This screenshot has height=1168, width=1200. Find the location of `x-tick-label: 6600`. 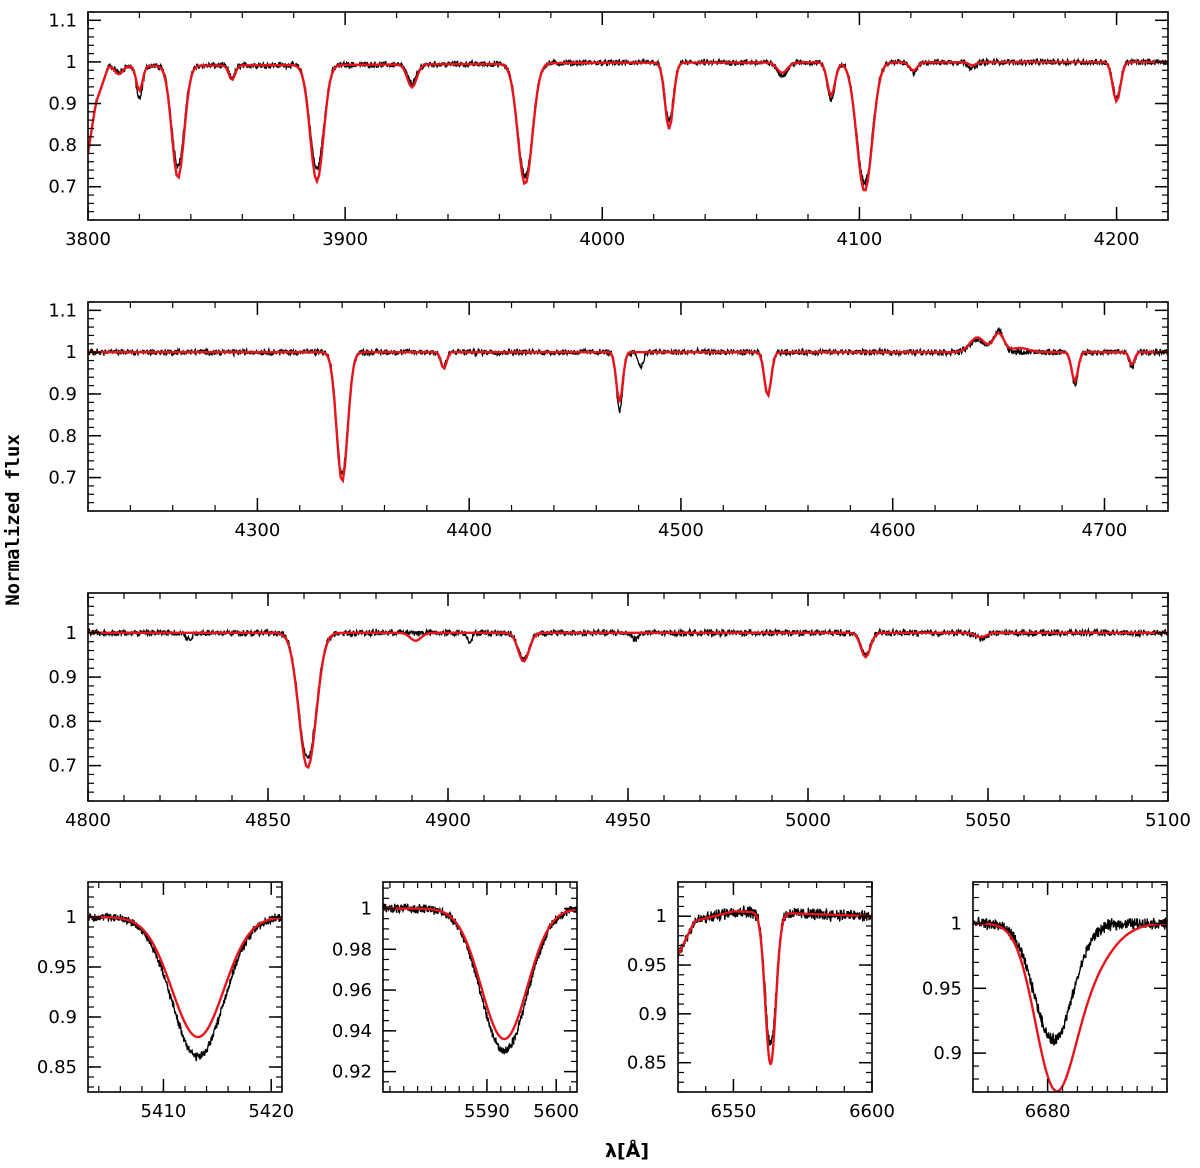

x-tick-label: 6600 is located at coordinates (872, 1111).